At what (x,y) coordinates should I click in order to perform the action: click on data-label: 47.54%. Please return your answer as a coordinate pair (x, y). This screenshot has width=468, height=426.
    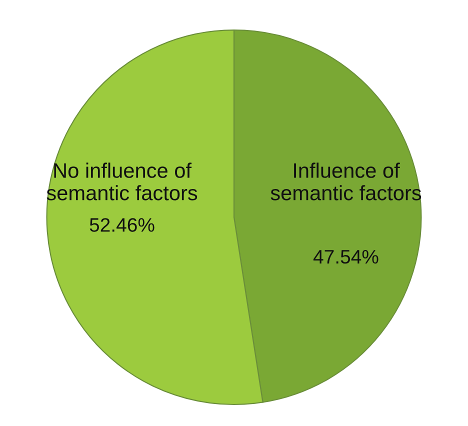
    Looking at the image, I should click on (345, 257).